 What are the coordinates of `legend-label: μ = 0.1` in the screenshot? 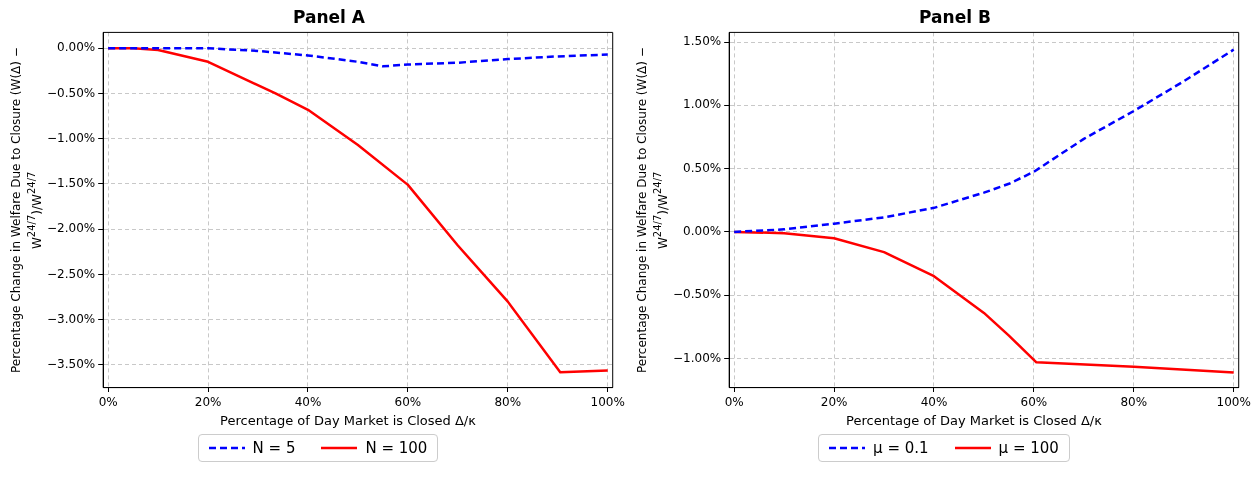 It's located at (901, 448).